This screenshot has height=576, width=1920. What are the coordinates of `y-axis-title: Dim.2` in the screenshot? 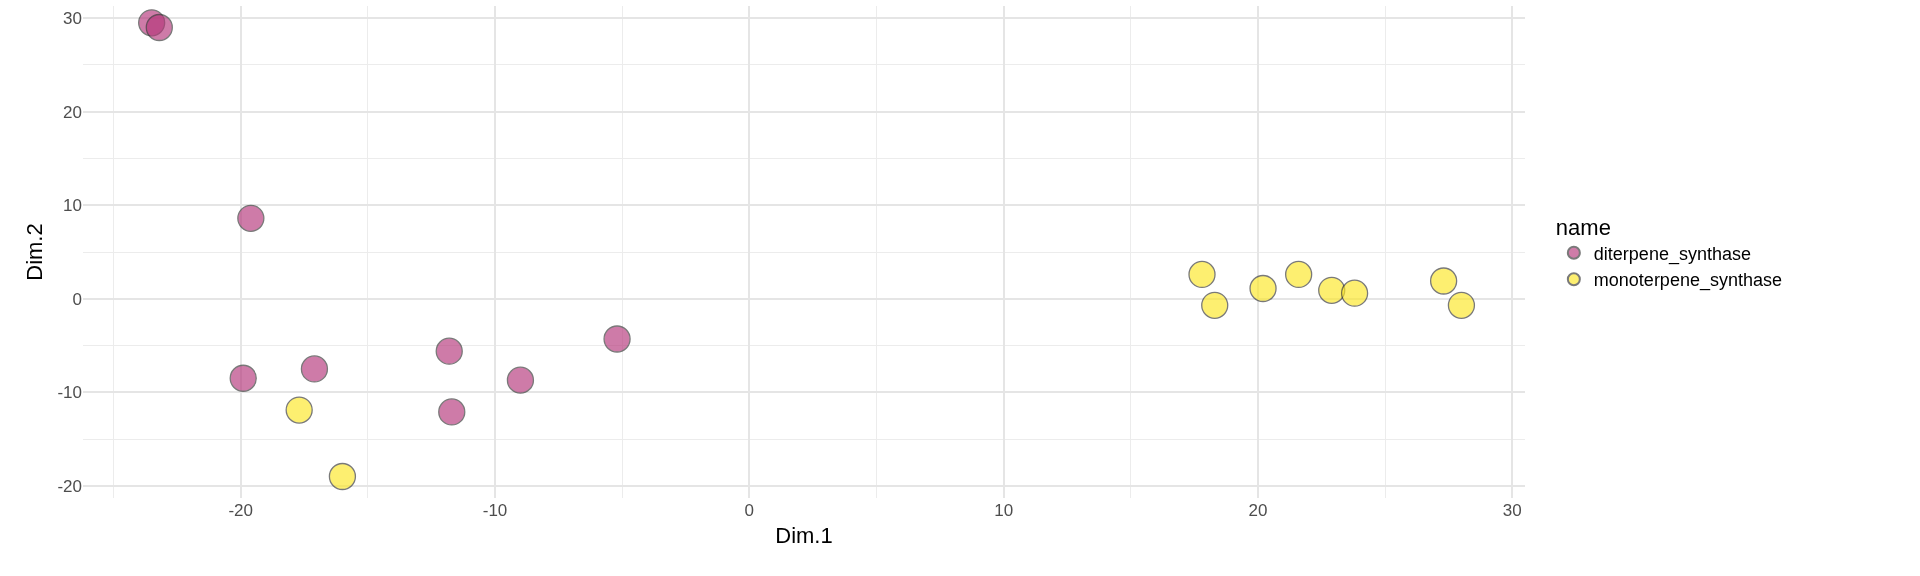 It's located at (35, 252).